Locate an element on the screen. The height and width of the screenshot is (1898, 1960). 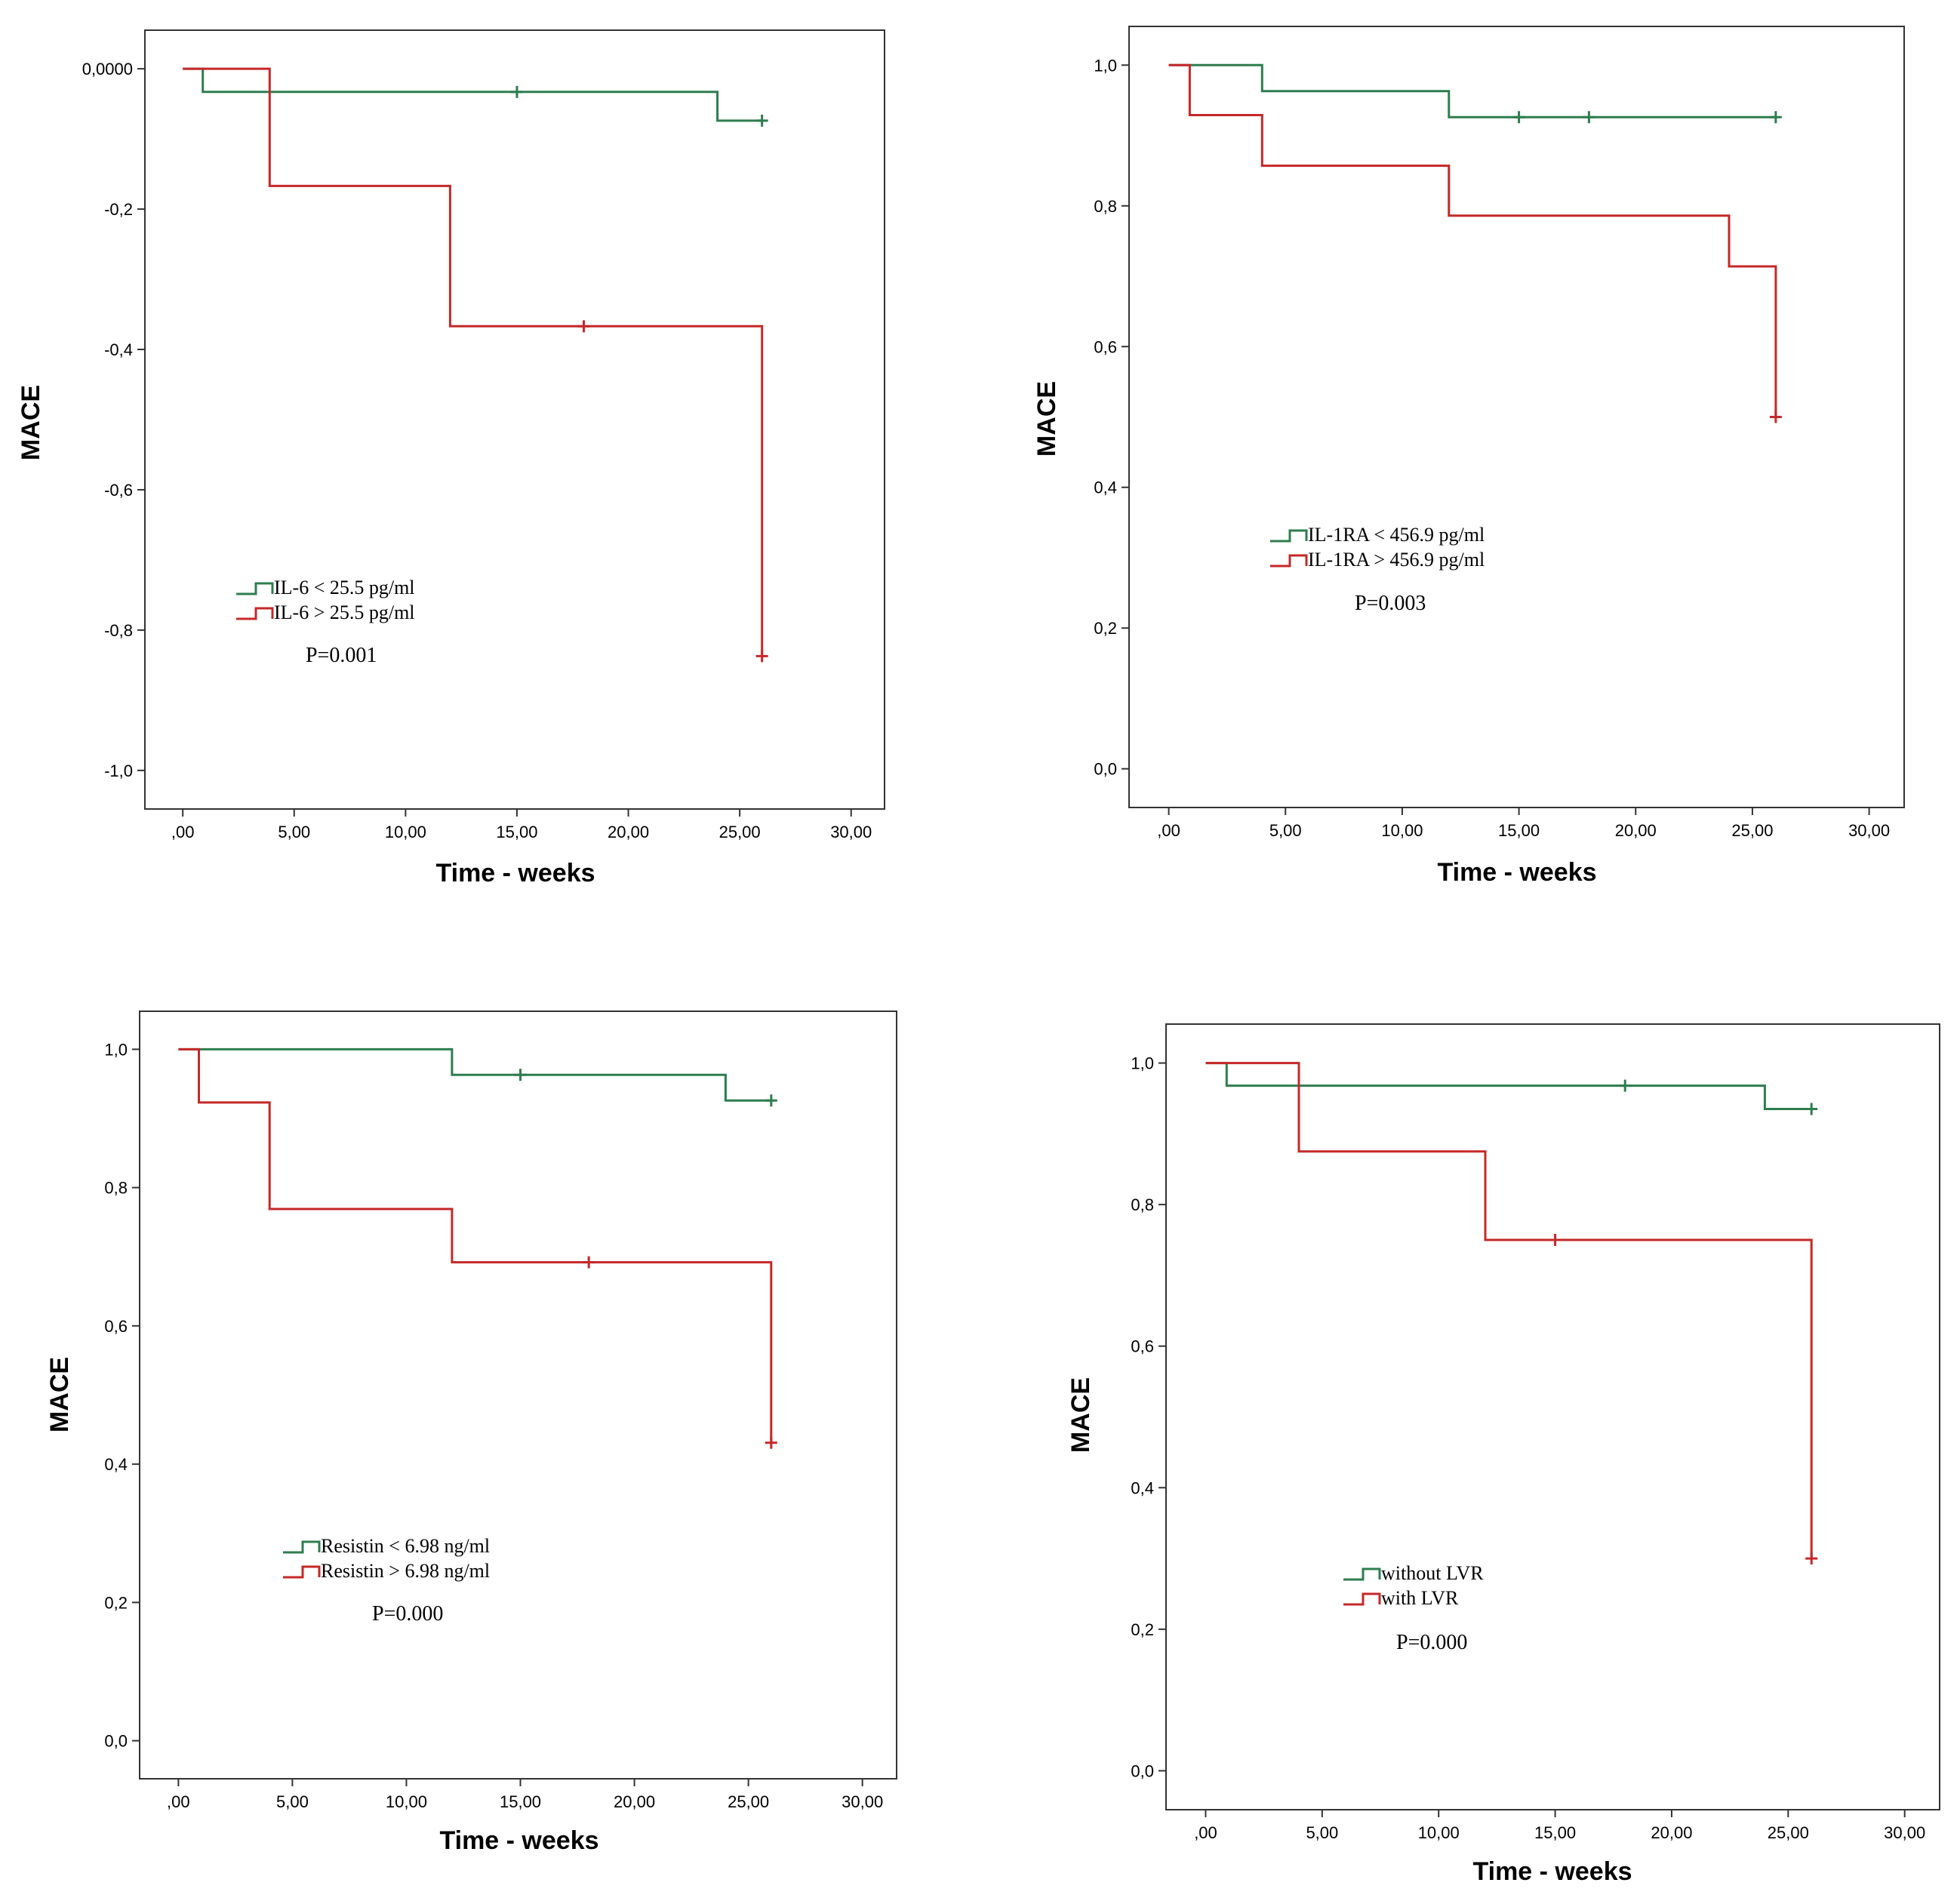
legend-label: IL-6 > 25.5 pg/ml is located at coordinates (344, 612).